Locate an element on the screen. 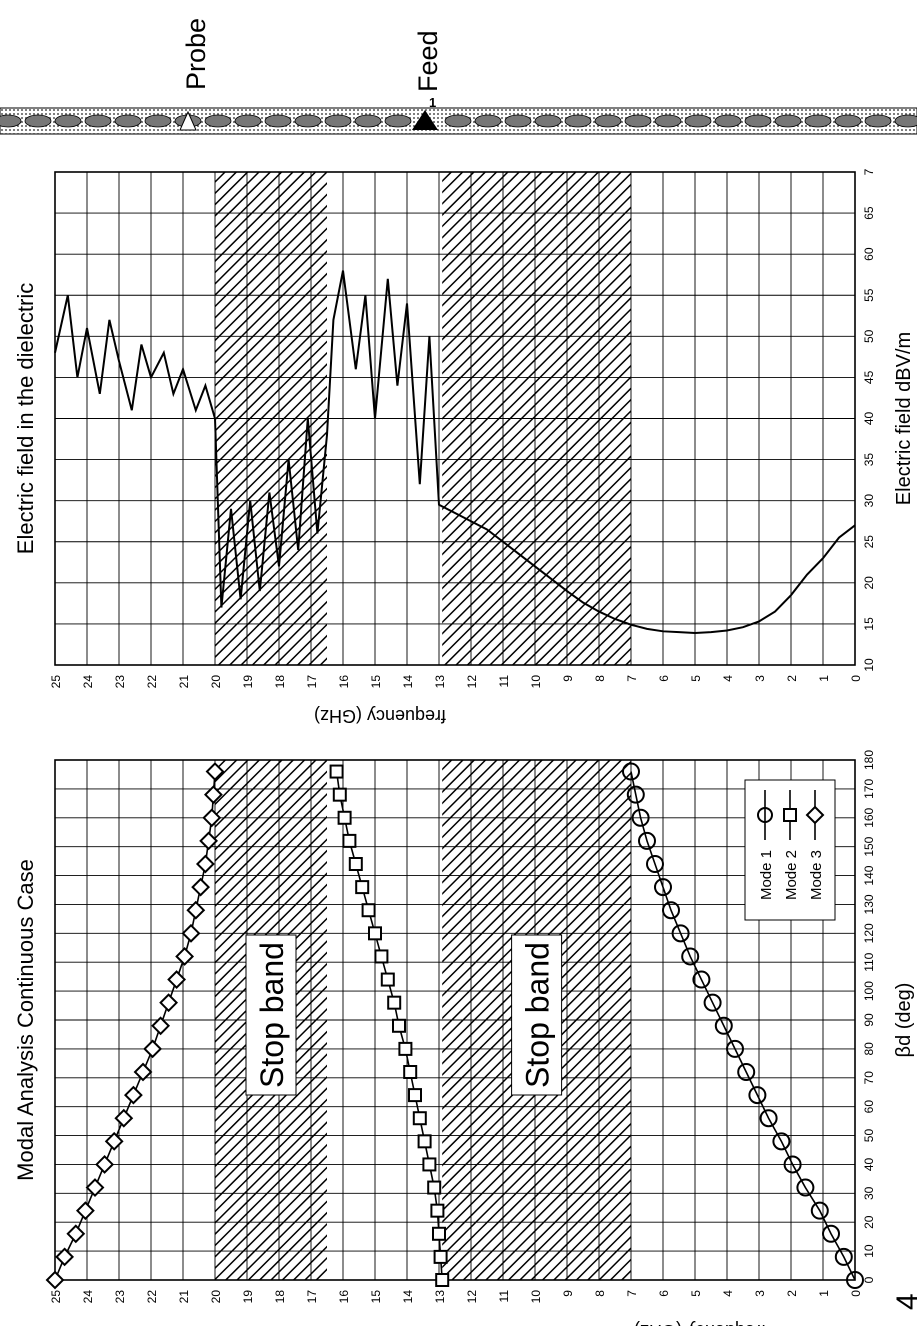 The height and width of the screenshot is (1326, 917). value-tick-label: 170 is located at coordinates (869, 789).